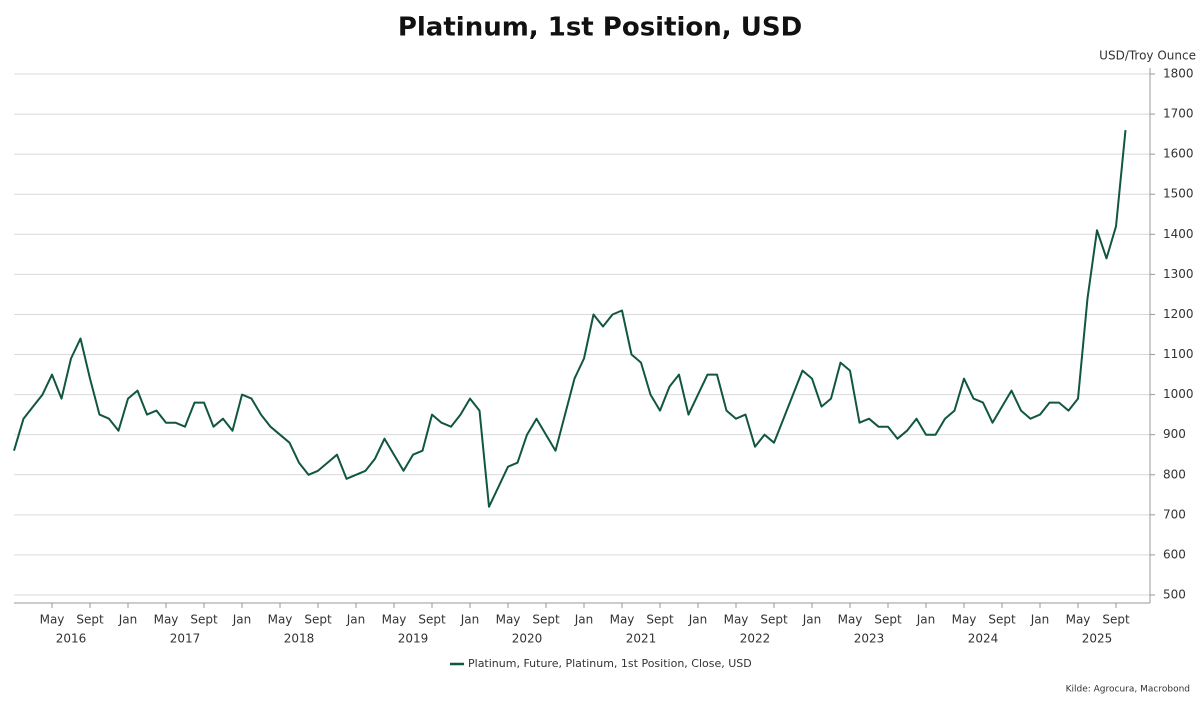  I want to click on y-tick-label: 600, so click(1174, 554).